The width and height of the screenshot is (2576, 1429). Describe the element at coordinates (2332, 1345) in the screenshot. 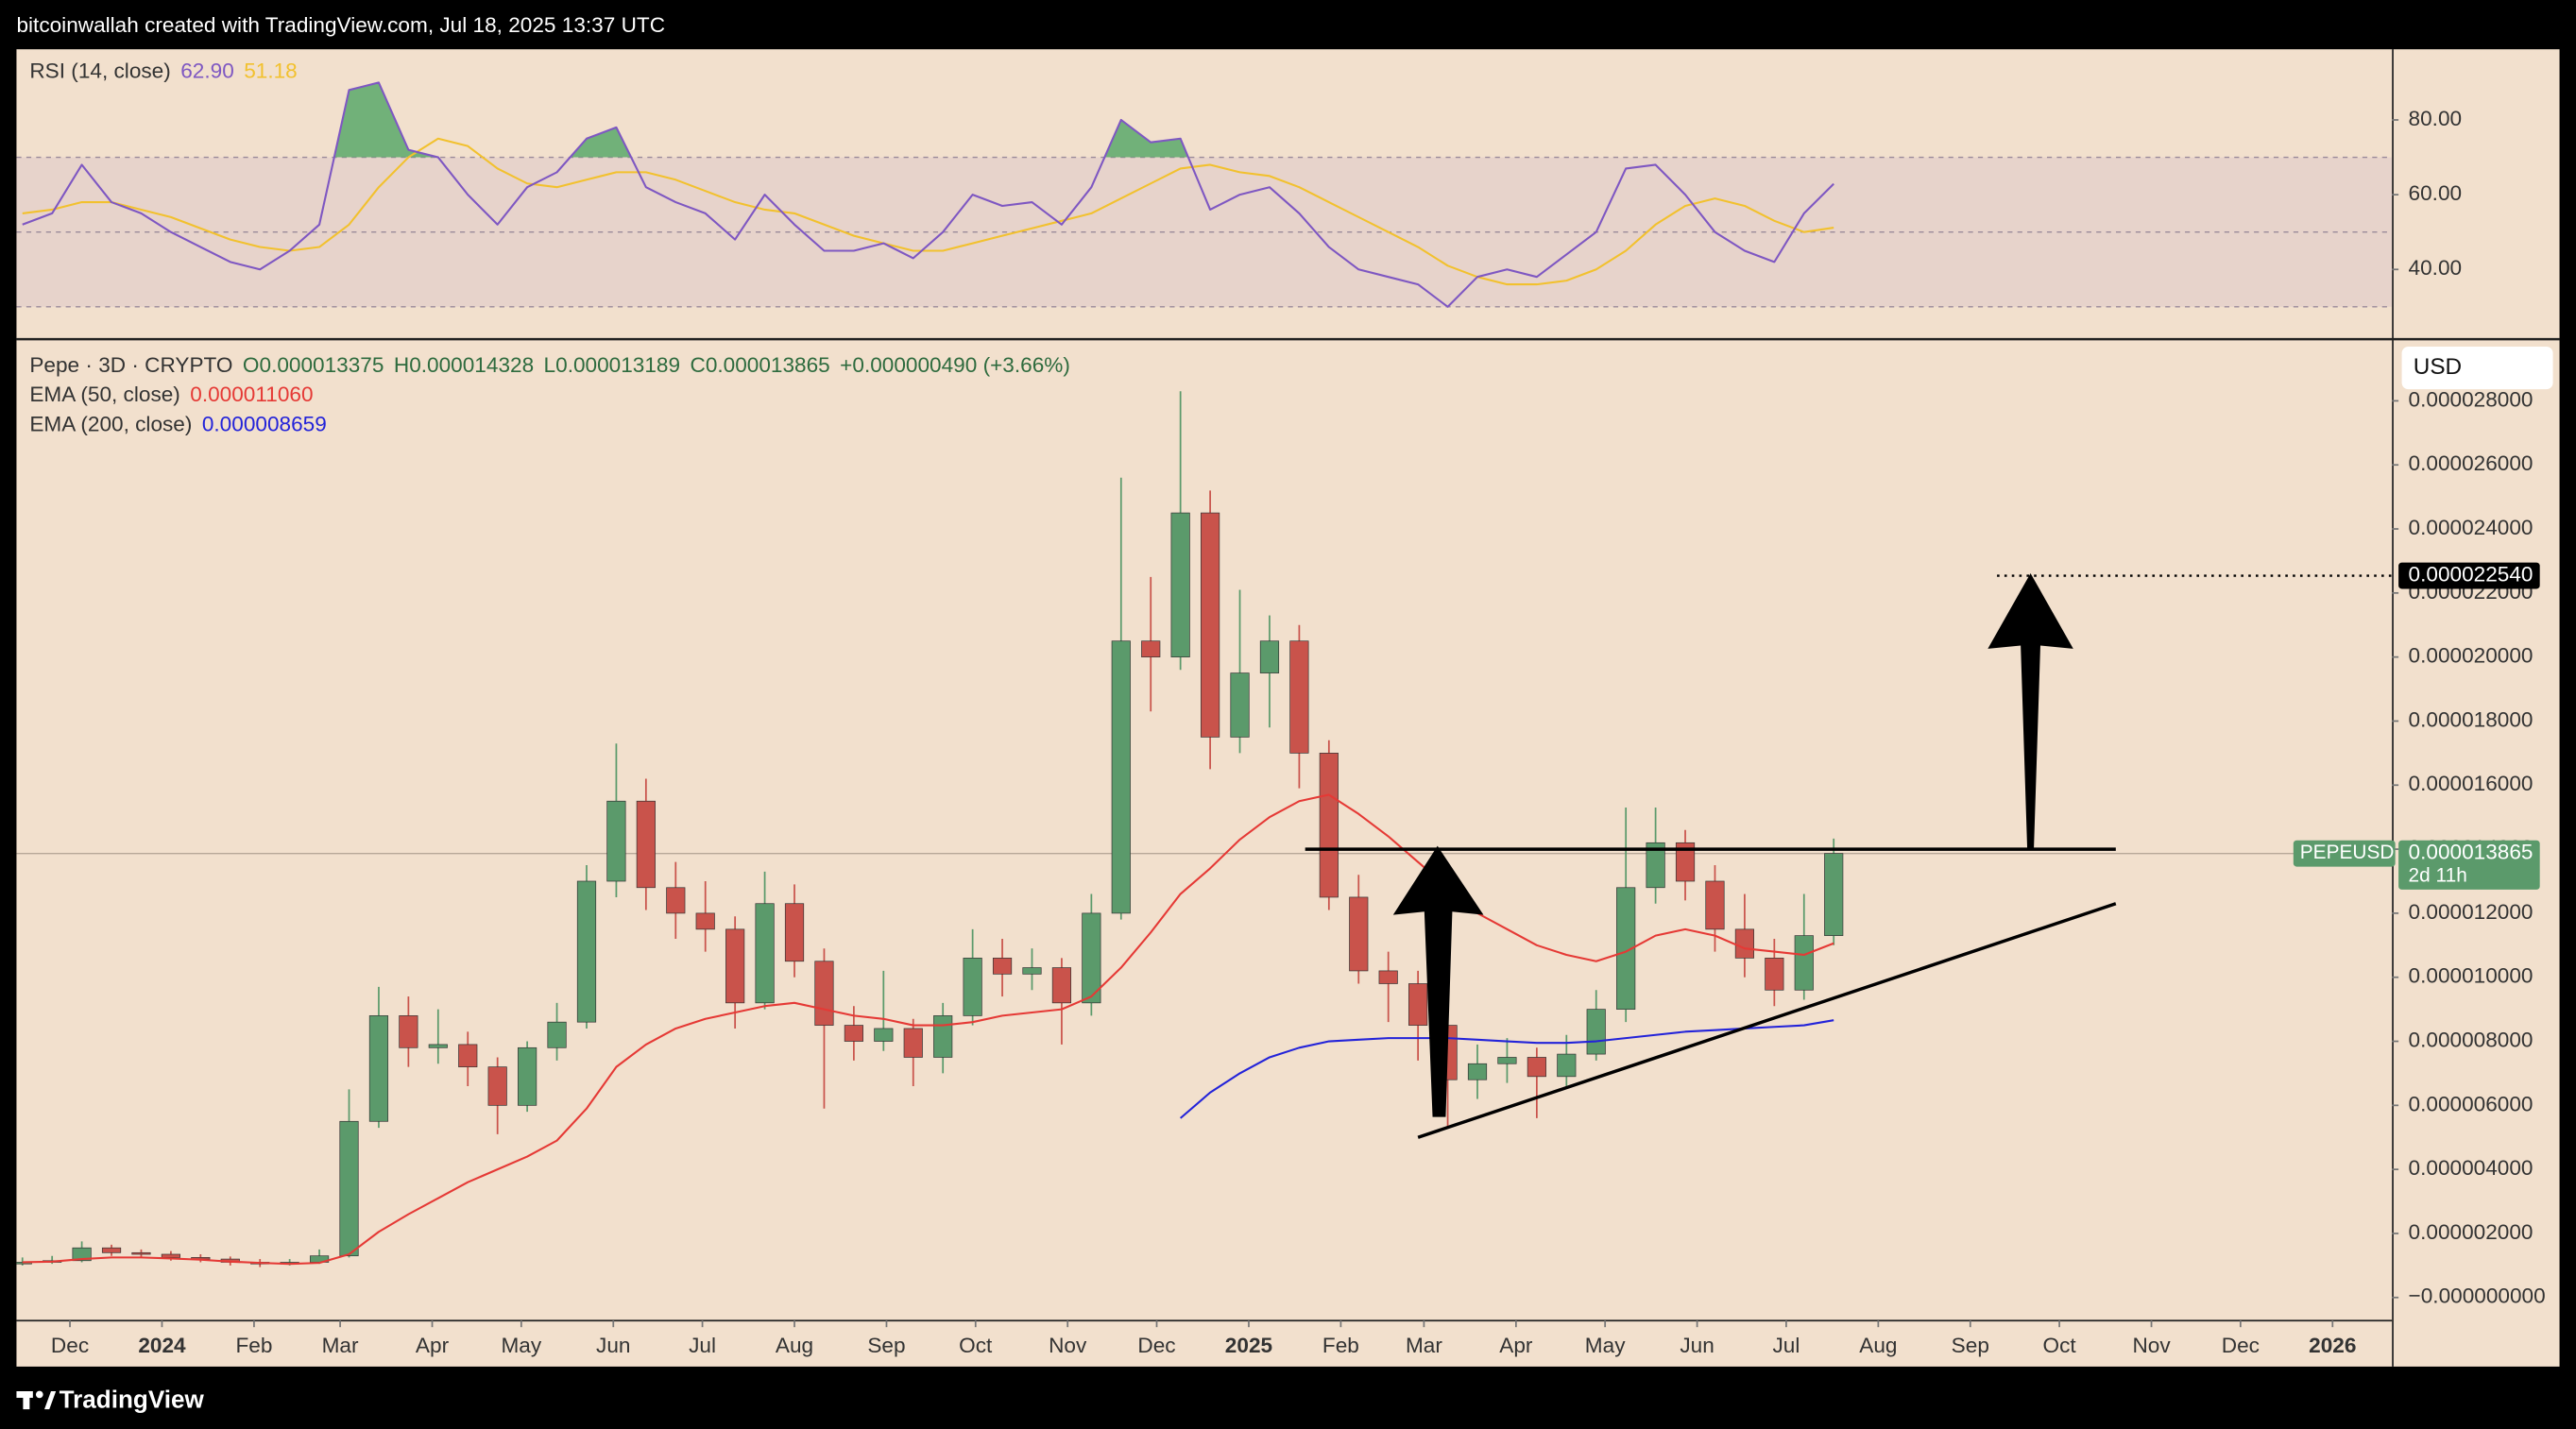

I see `x-tick-label: 2026` at that location.